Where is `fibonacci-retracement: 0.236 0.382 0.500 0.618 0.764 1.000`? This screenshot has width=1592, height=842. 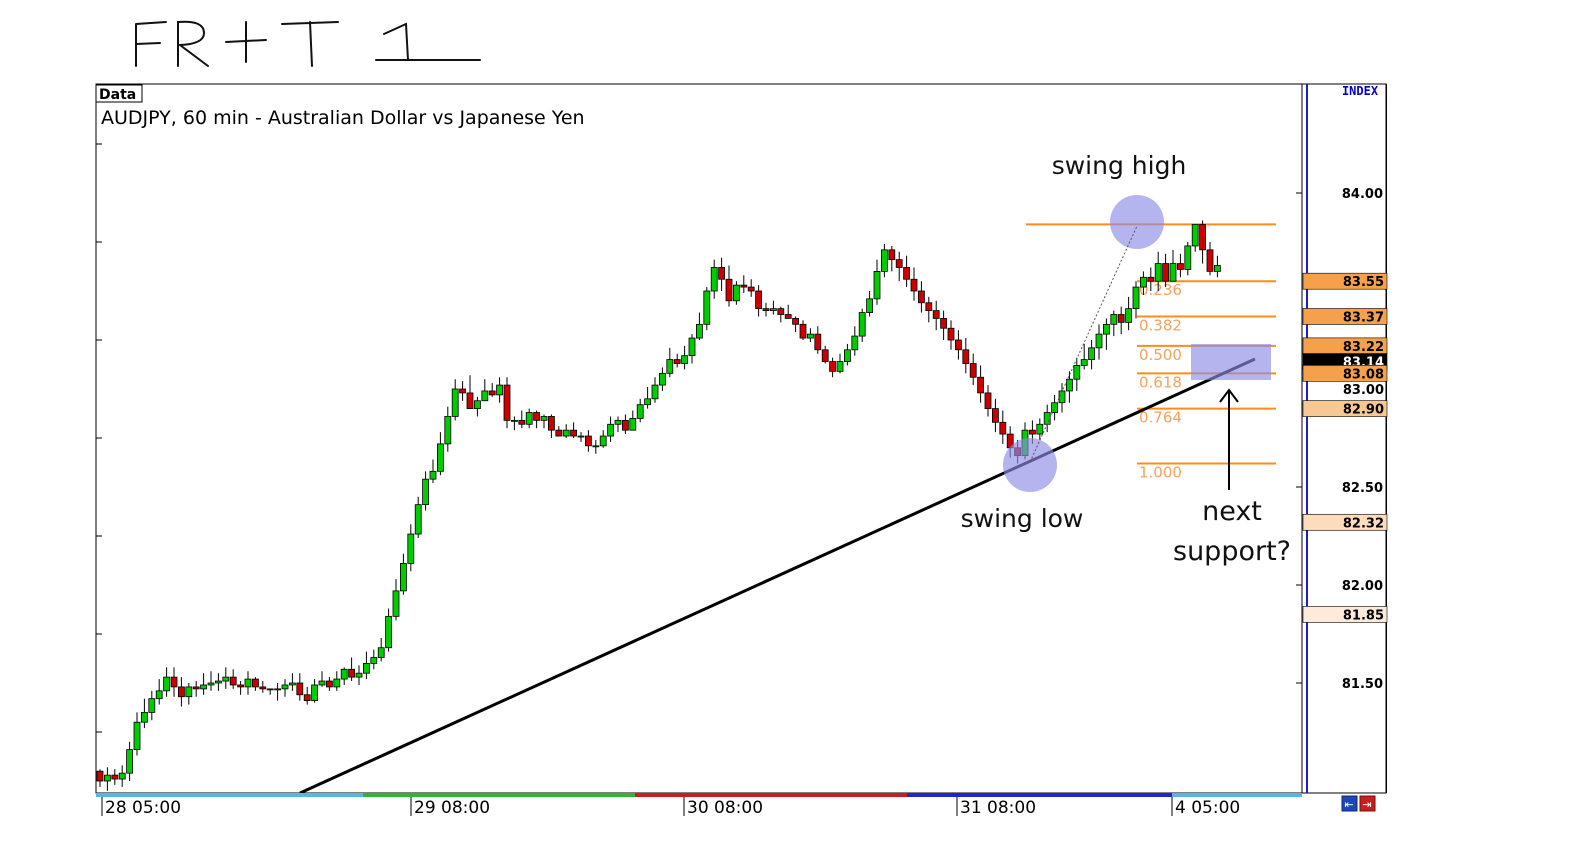 fibonacci-retracement: 0.236 0.382 0.500 0.618 0.764 1.000 is located at coordinates (1151, 352).